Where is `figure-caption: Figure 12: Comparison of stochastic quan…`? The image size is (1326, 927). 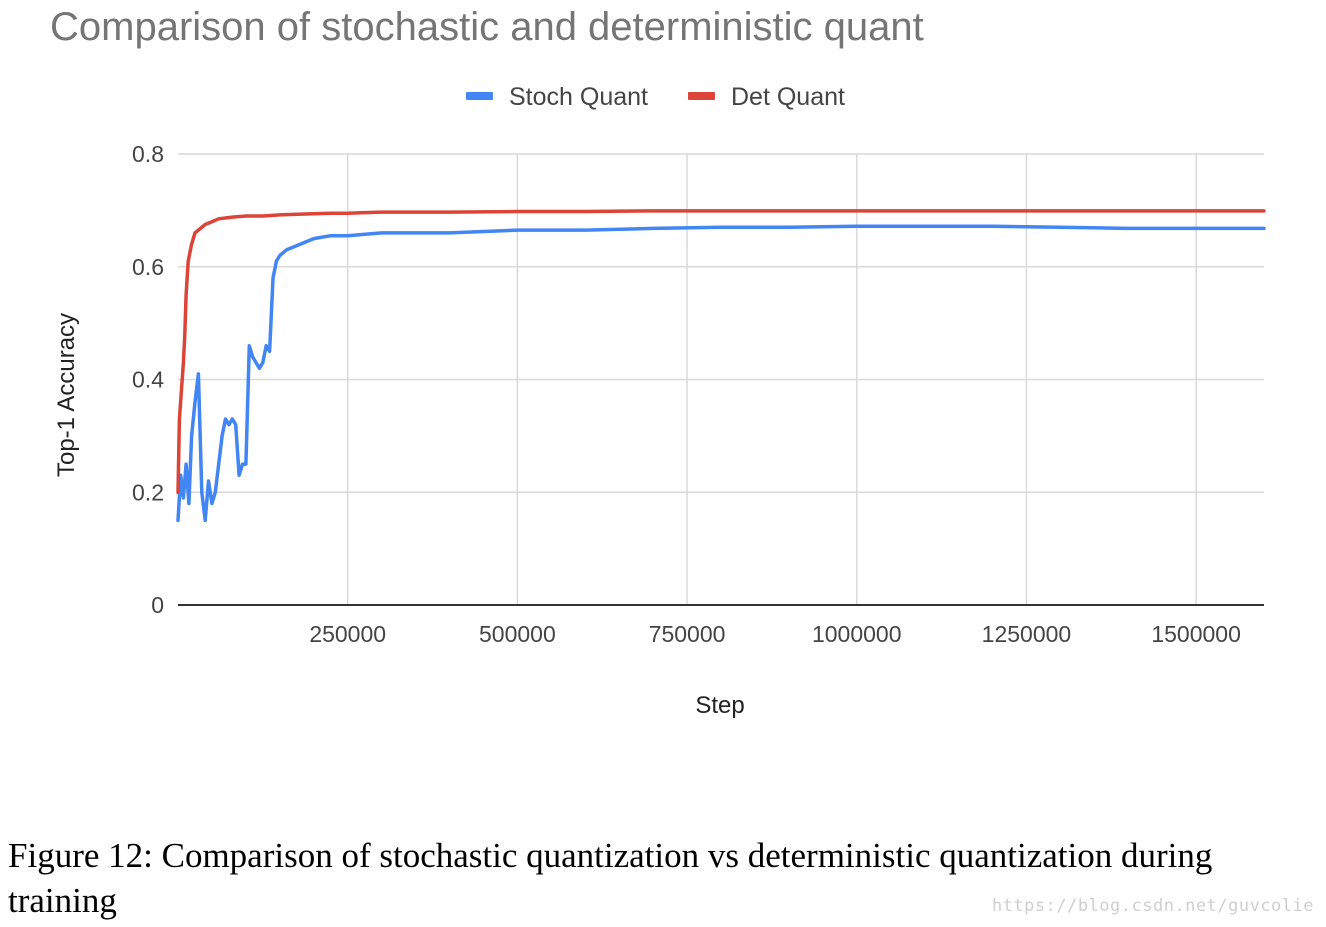 figure-caption: Figure 12: Comparison of stochastic quan… is located at coordinates (610, 878).